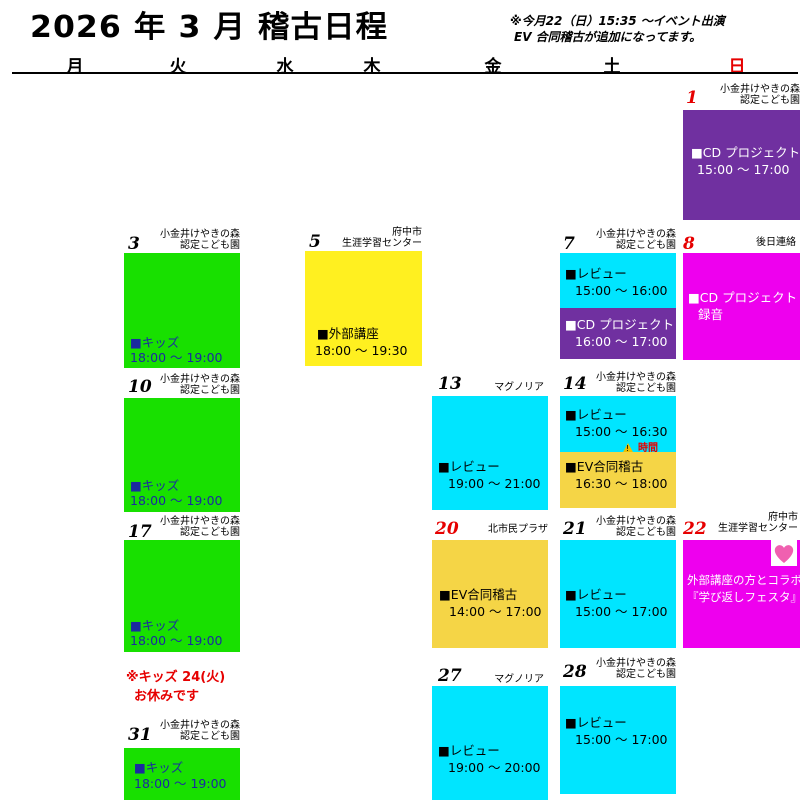  I want to click on day-cell-17: 17 小金井けやきの森 認定こども園 ■キッズ 18:00 ～ 19:00, so click(182, 584).